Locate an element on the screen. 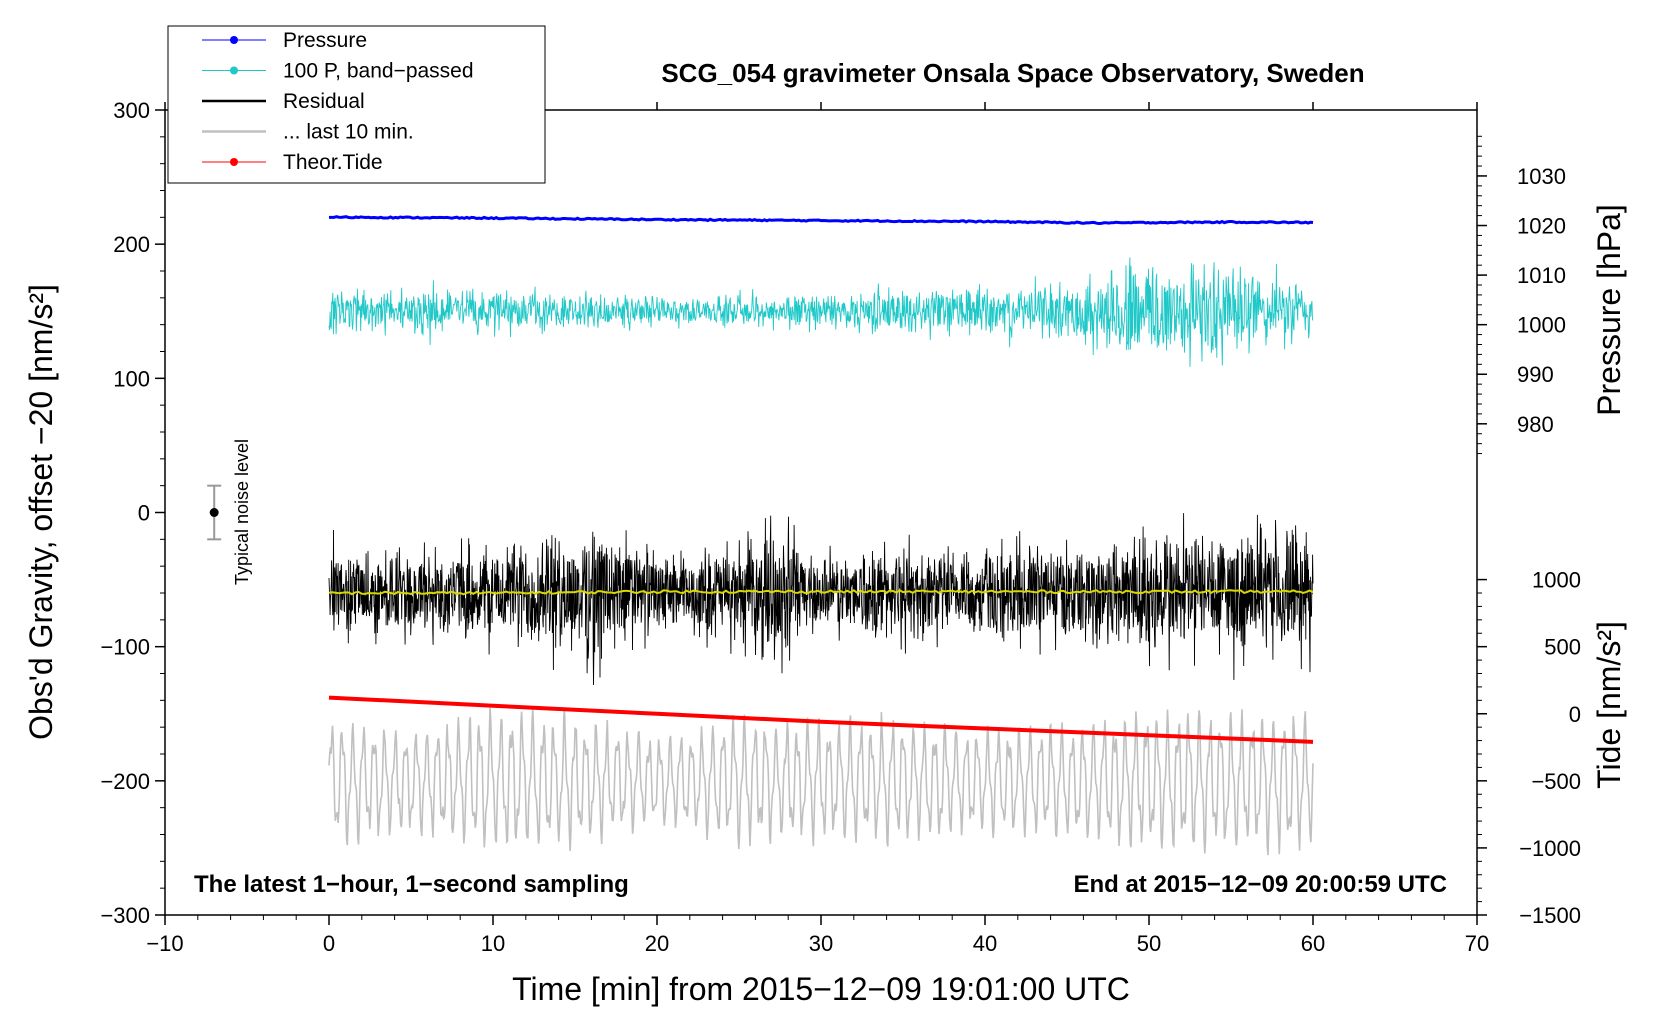 This screenshot has height=1020, width=1660. tide-tick-label: 500 is located at coordinates (1562, 647).